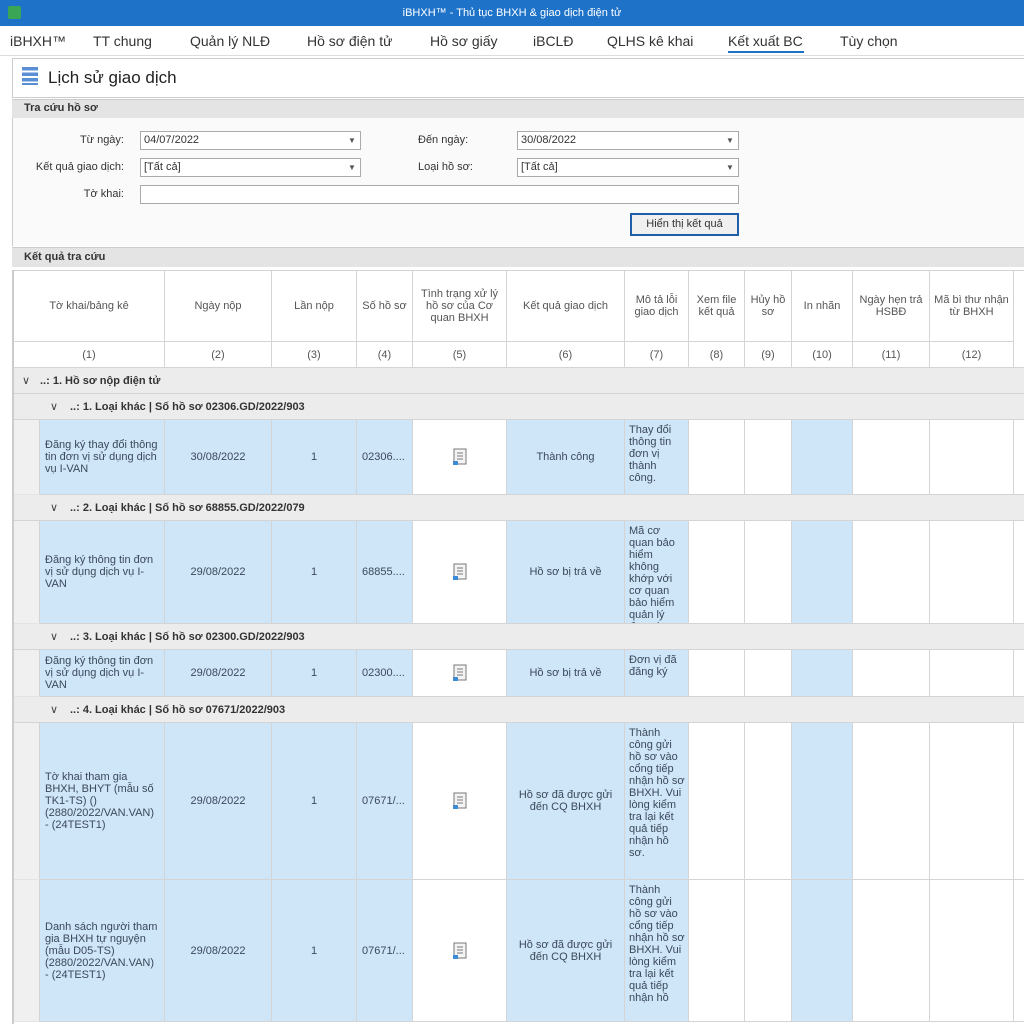 This screenshot has height=1024, width=1024. Describe the element at coordinates (869, 41) in the screenshot. I see `menu-item: Tùy chọn` at that location.